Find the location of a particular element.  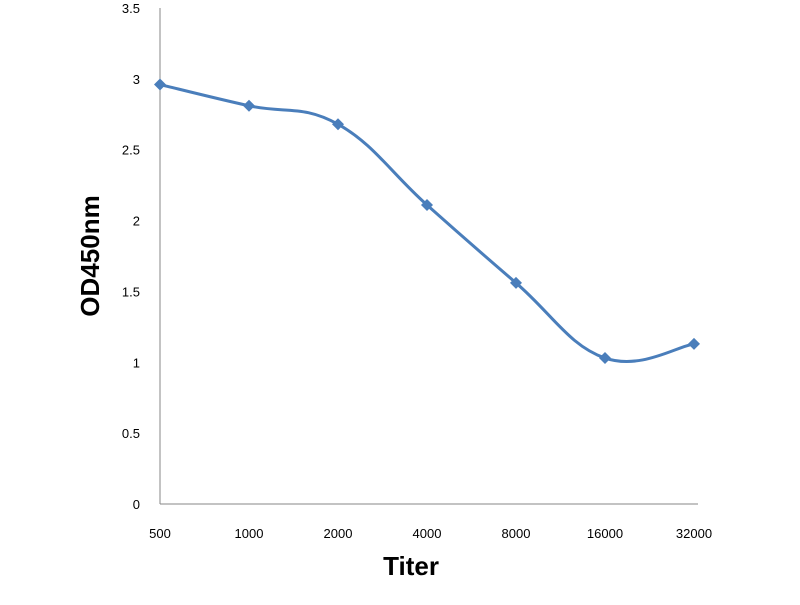

y-tick-label: 0 is located at coordinates (136, 504).